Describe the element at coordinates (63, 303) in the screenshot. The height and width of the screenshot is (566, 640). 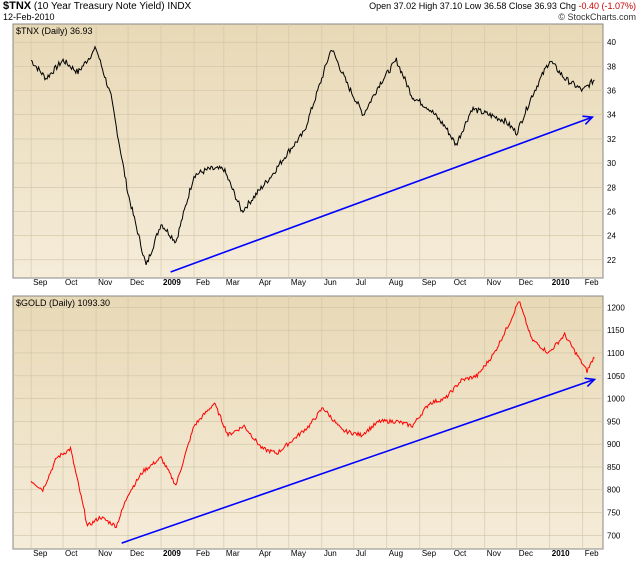
I see `panel-label: $GOLD (Daily) 1093.30` at that location.